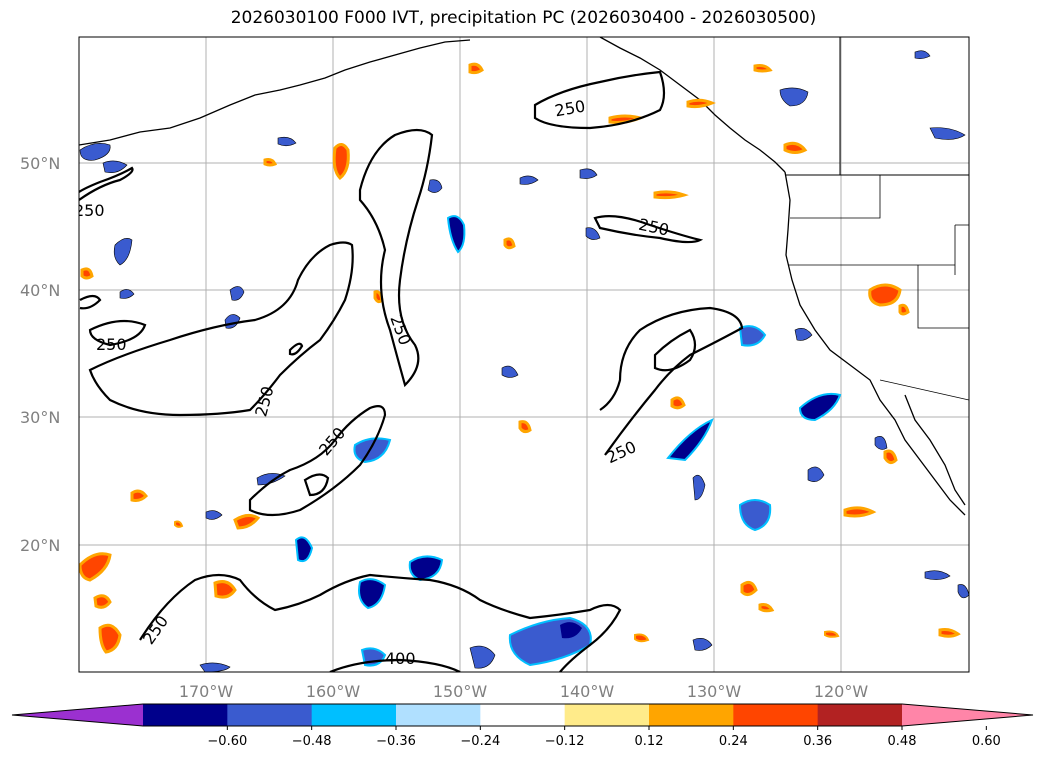 The height and width of the screenshot is (765, 1047). Describe the element at coordinates (40, 545) in the screenshot. I see `lat-label: 20°N` at that location.